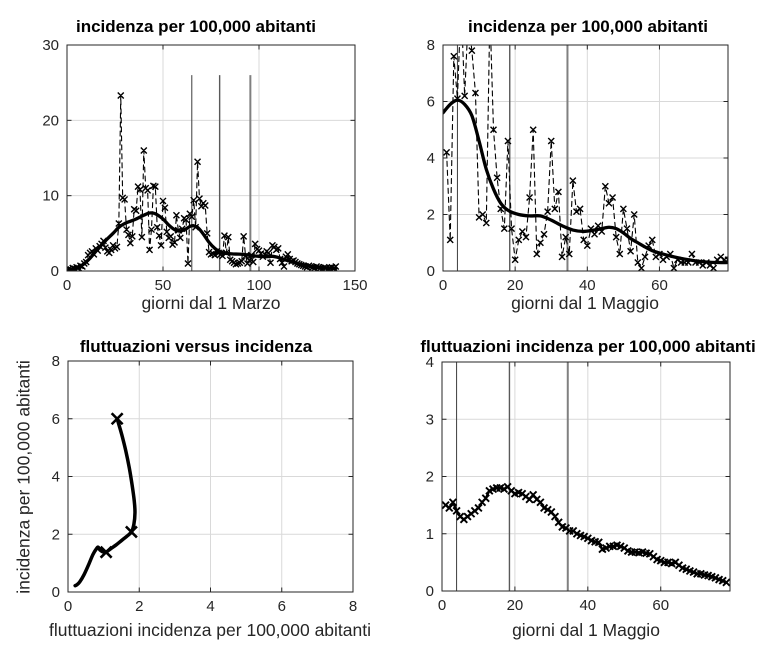  I want to click on y-axis-label: incidenza per 100,000 abitanti, so click(23, 477).